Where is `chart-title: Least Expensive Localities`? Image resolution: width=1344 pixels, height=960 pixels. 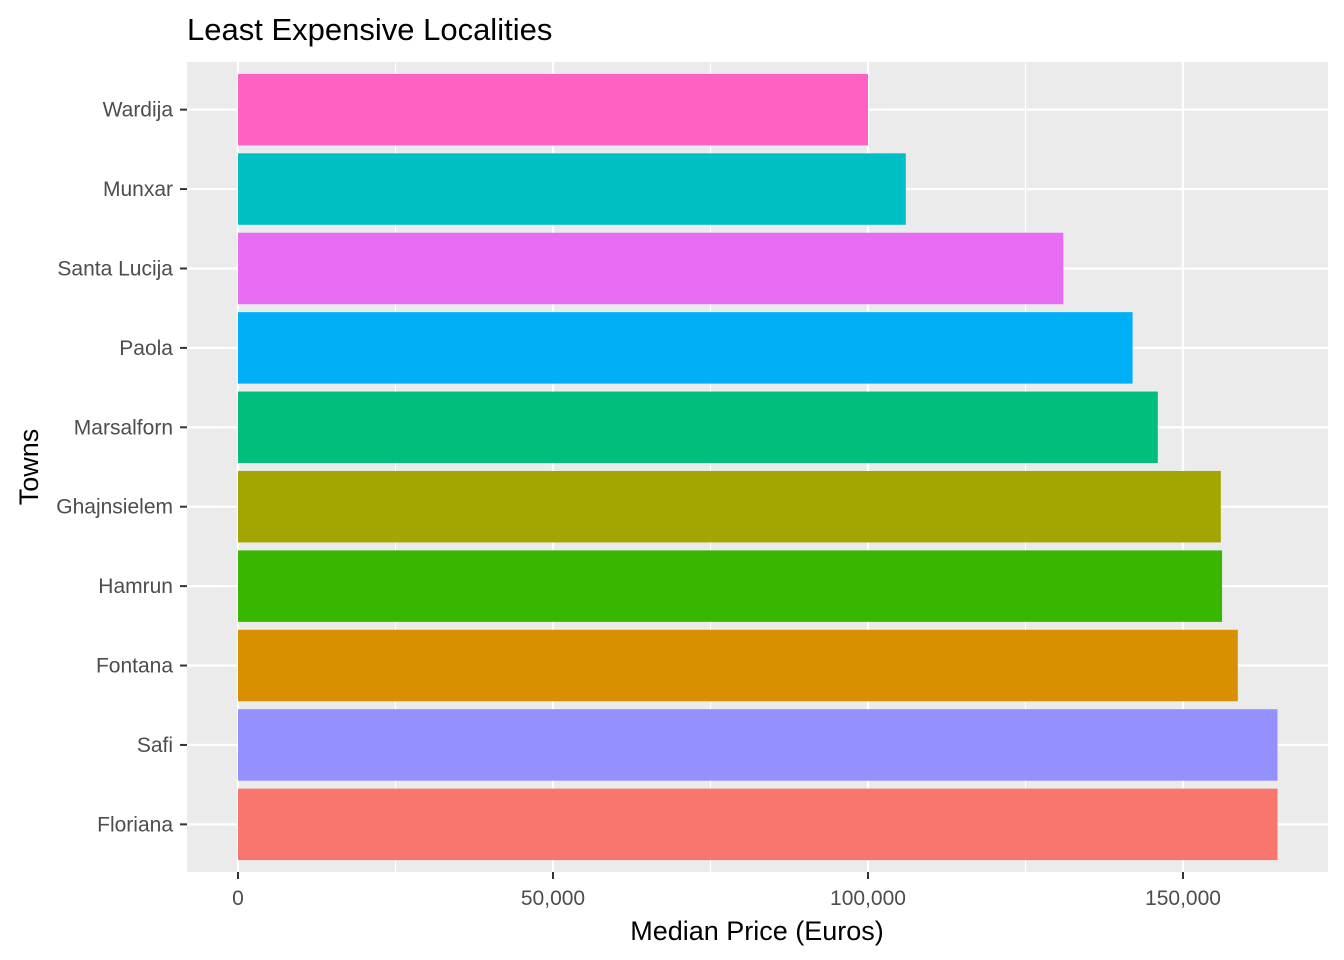
chart-title: Least Expensive Localities is located at coordinates (369, 29).